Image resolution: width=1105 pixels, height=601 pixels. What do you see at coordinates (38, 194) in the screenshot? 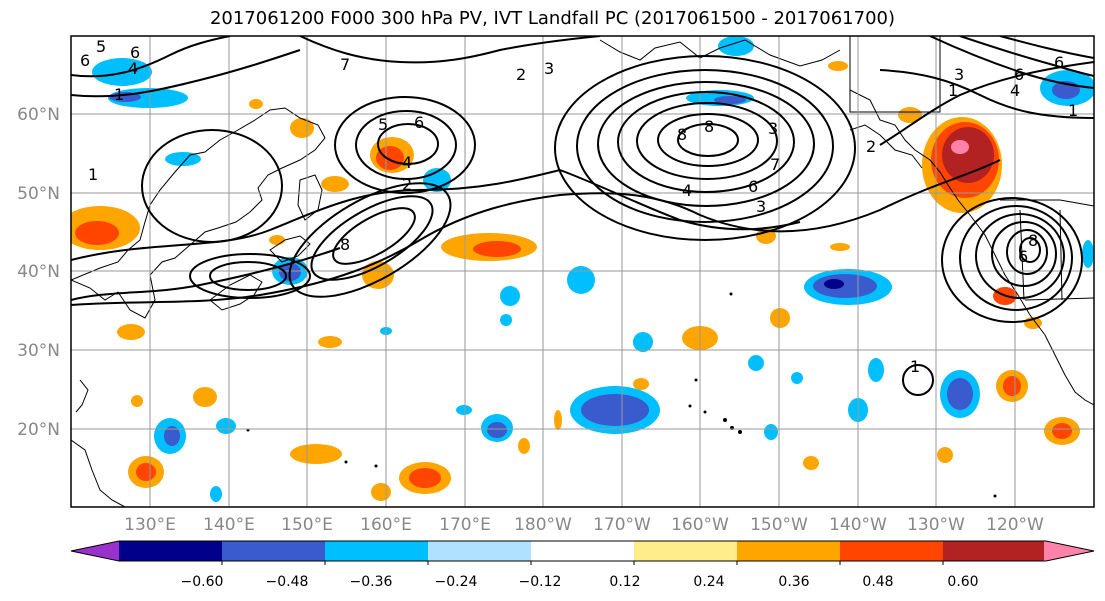
I see `lat-label: 50°N` at bounding box center [38, 194].